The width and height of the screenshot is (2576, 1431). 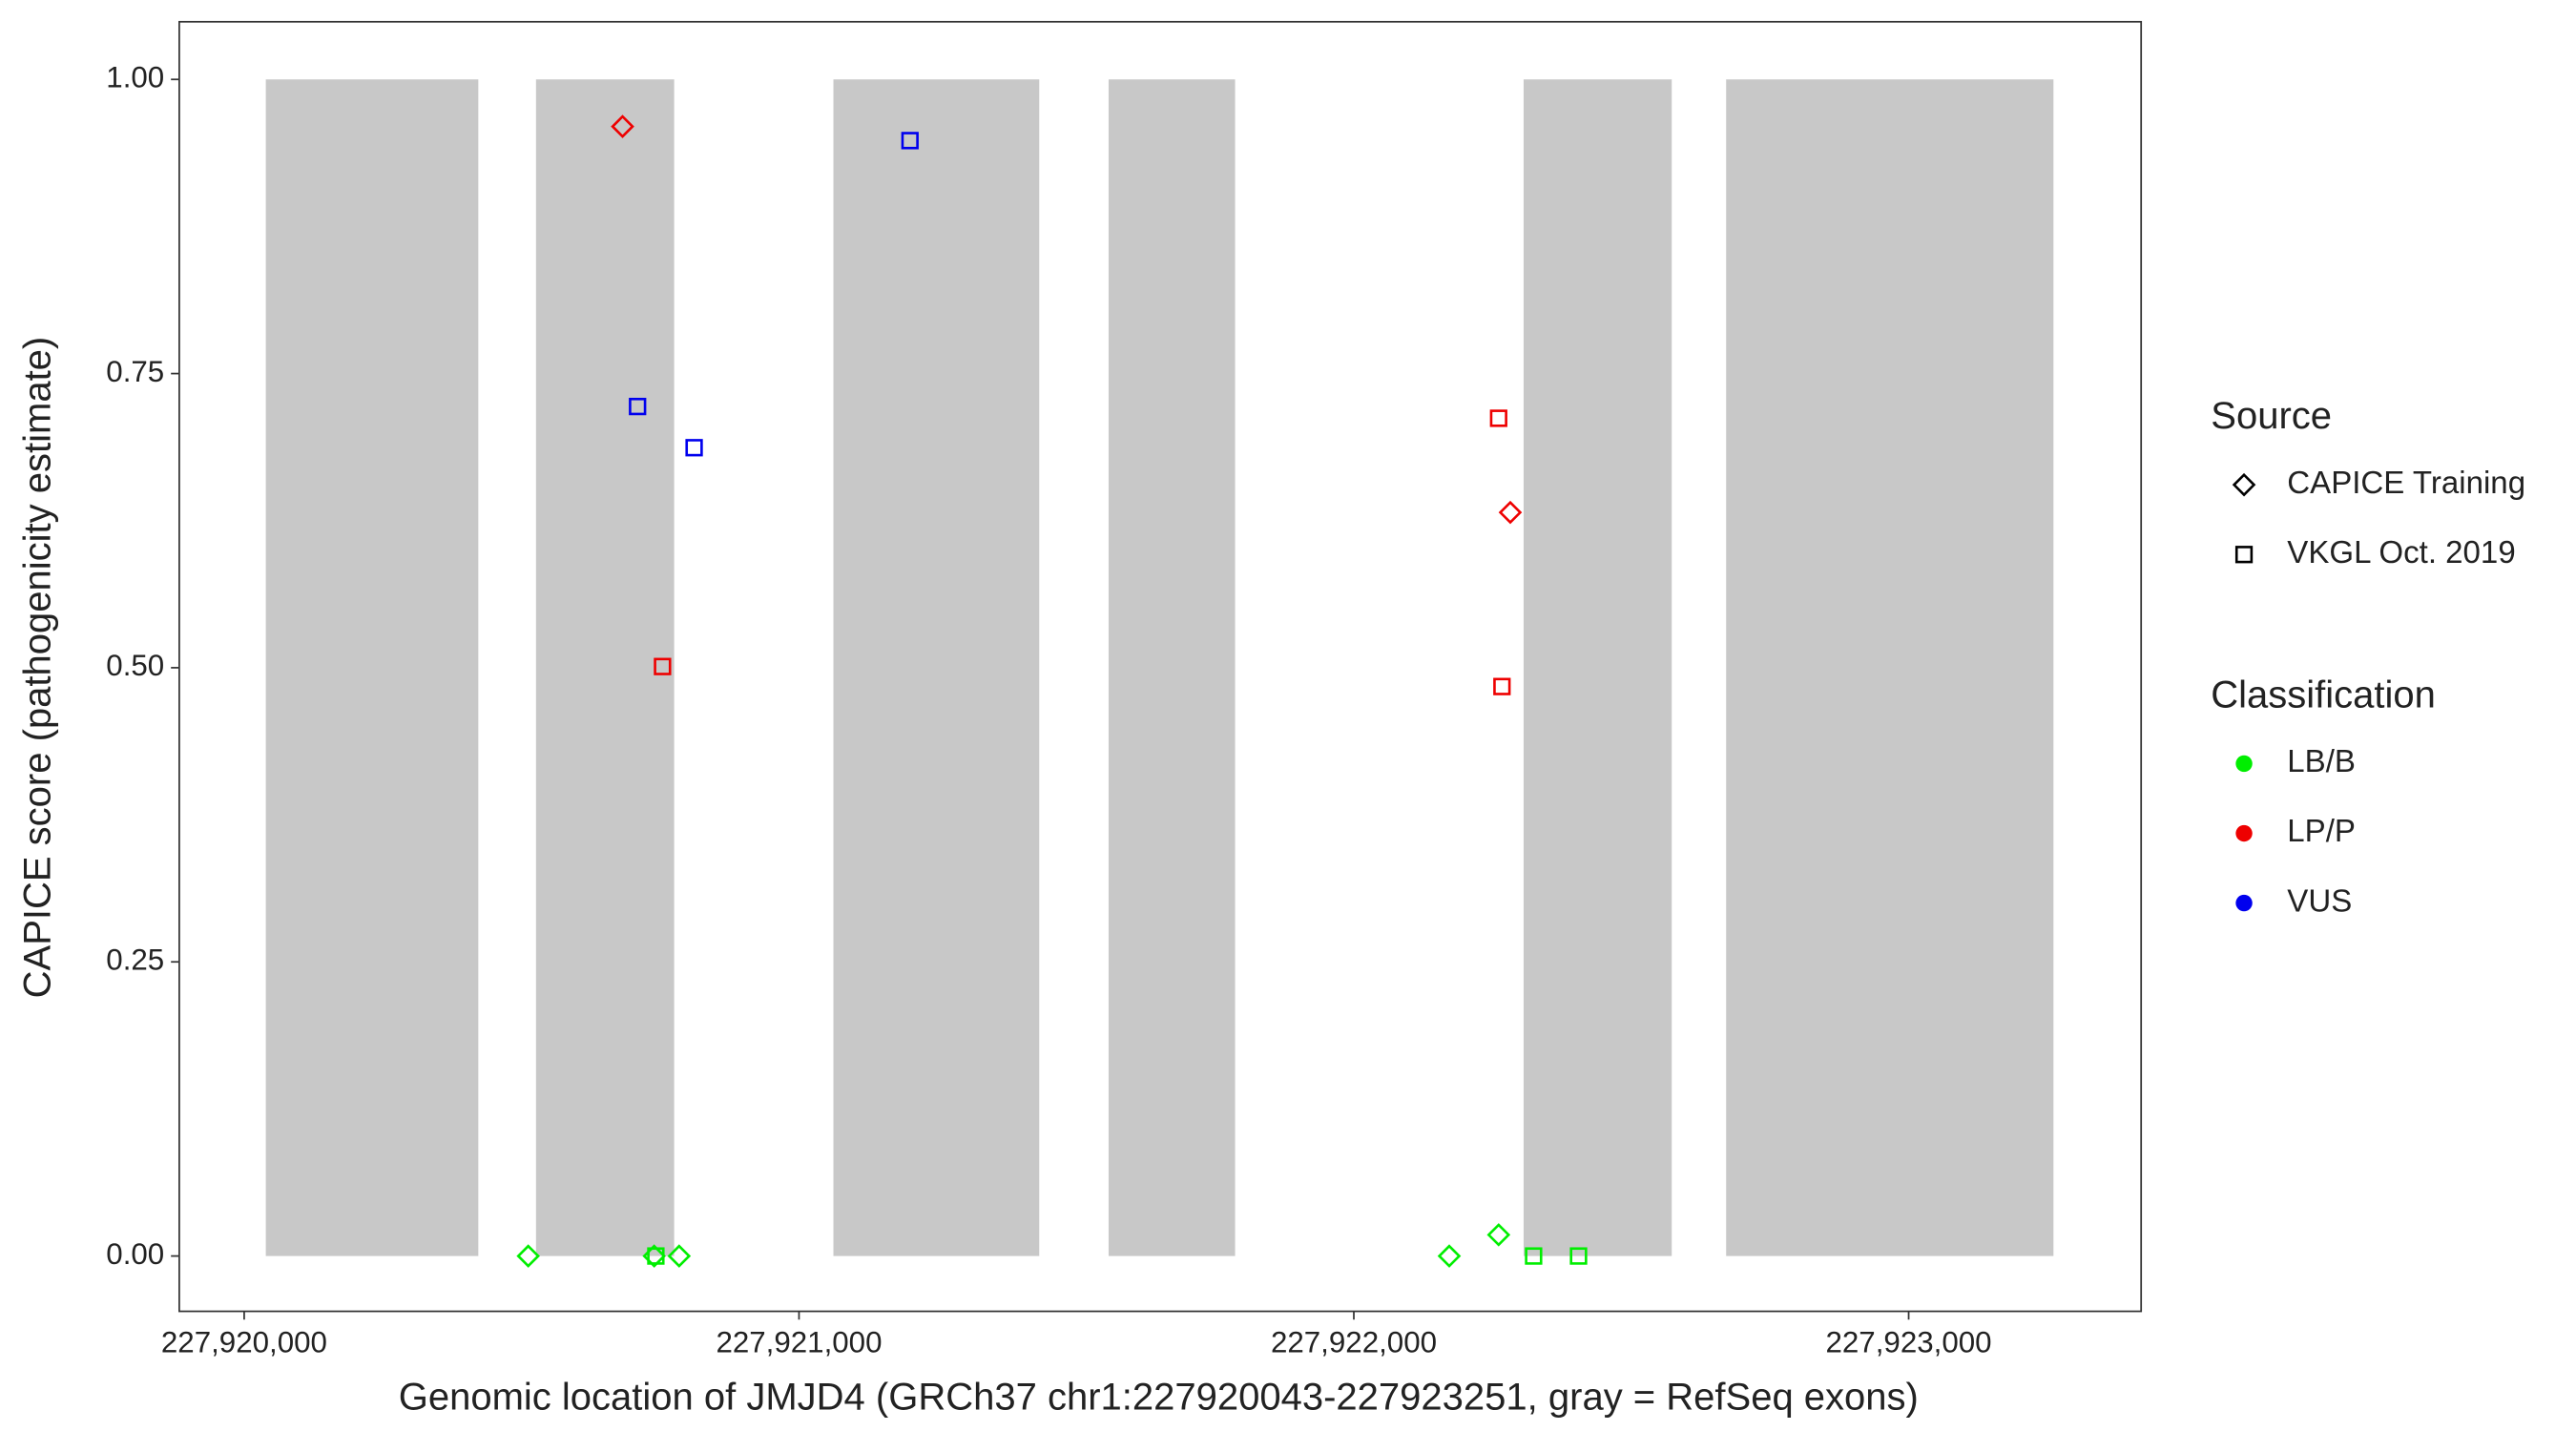 I want to click on x-tick-label: 227,922,000, so click(x=1354, y=1342).